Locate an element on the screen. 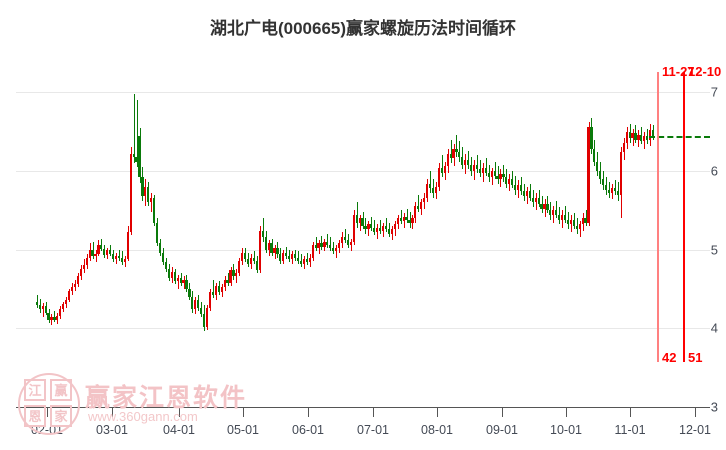 Image resolution: width=726 pixels, height=450 pixels. x-tick-label-03-01: 03-01 is located at coordinates (112, 430).